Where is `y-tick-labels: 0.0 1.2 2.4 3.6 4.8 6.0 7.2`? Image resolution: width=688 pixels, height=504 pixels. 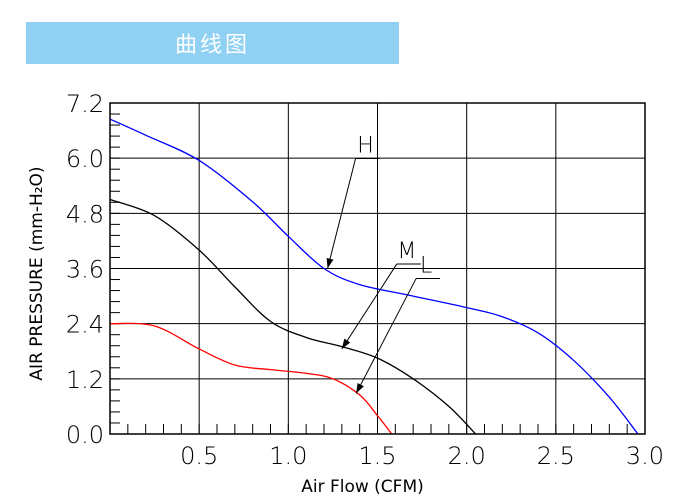 y-tick-labels: 0.0 1.2 2.4 3.6 4.8 6.0 7.2 is located at coordinates (85, 269).